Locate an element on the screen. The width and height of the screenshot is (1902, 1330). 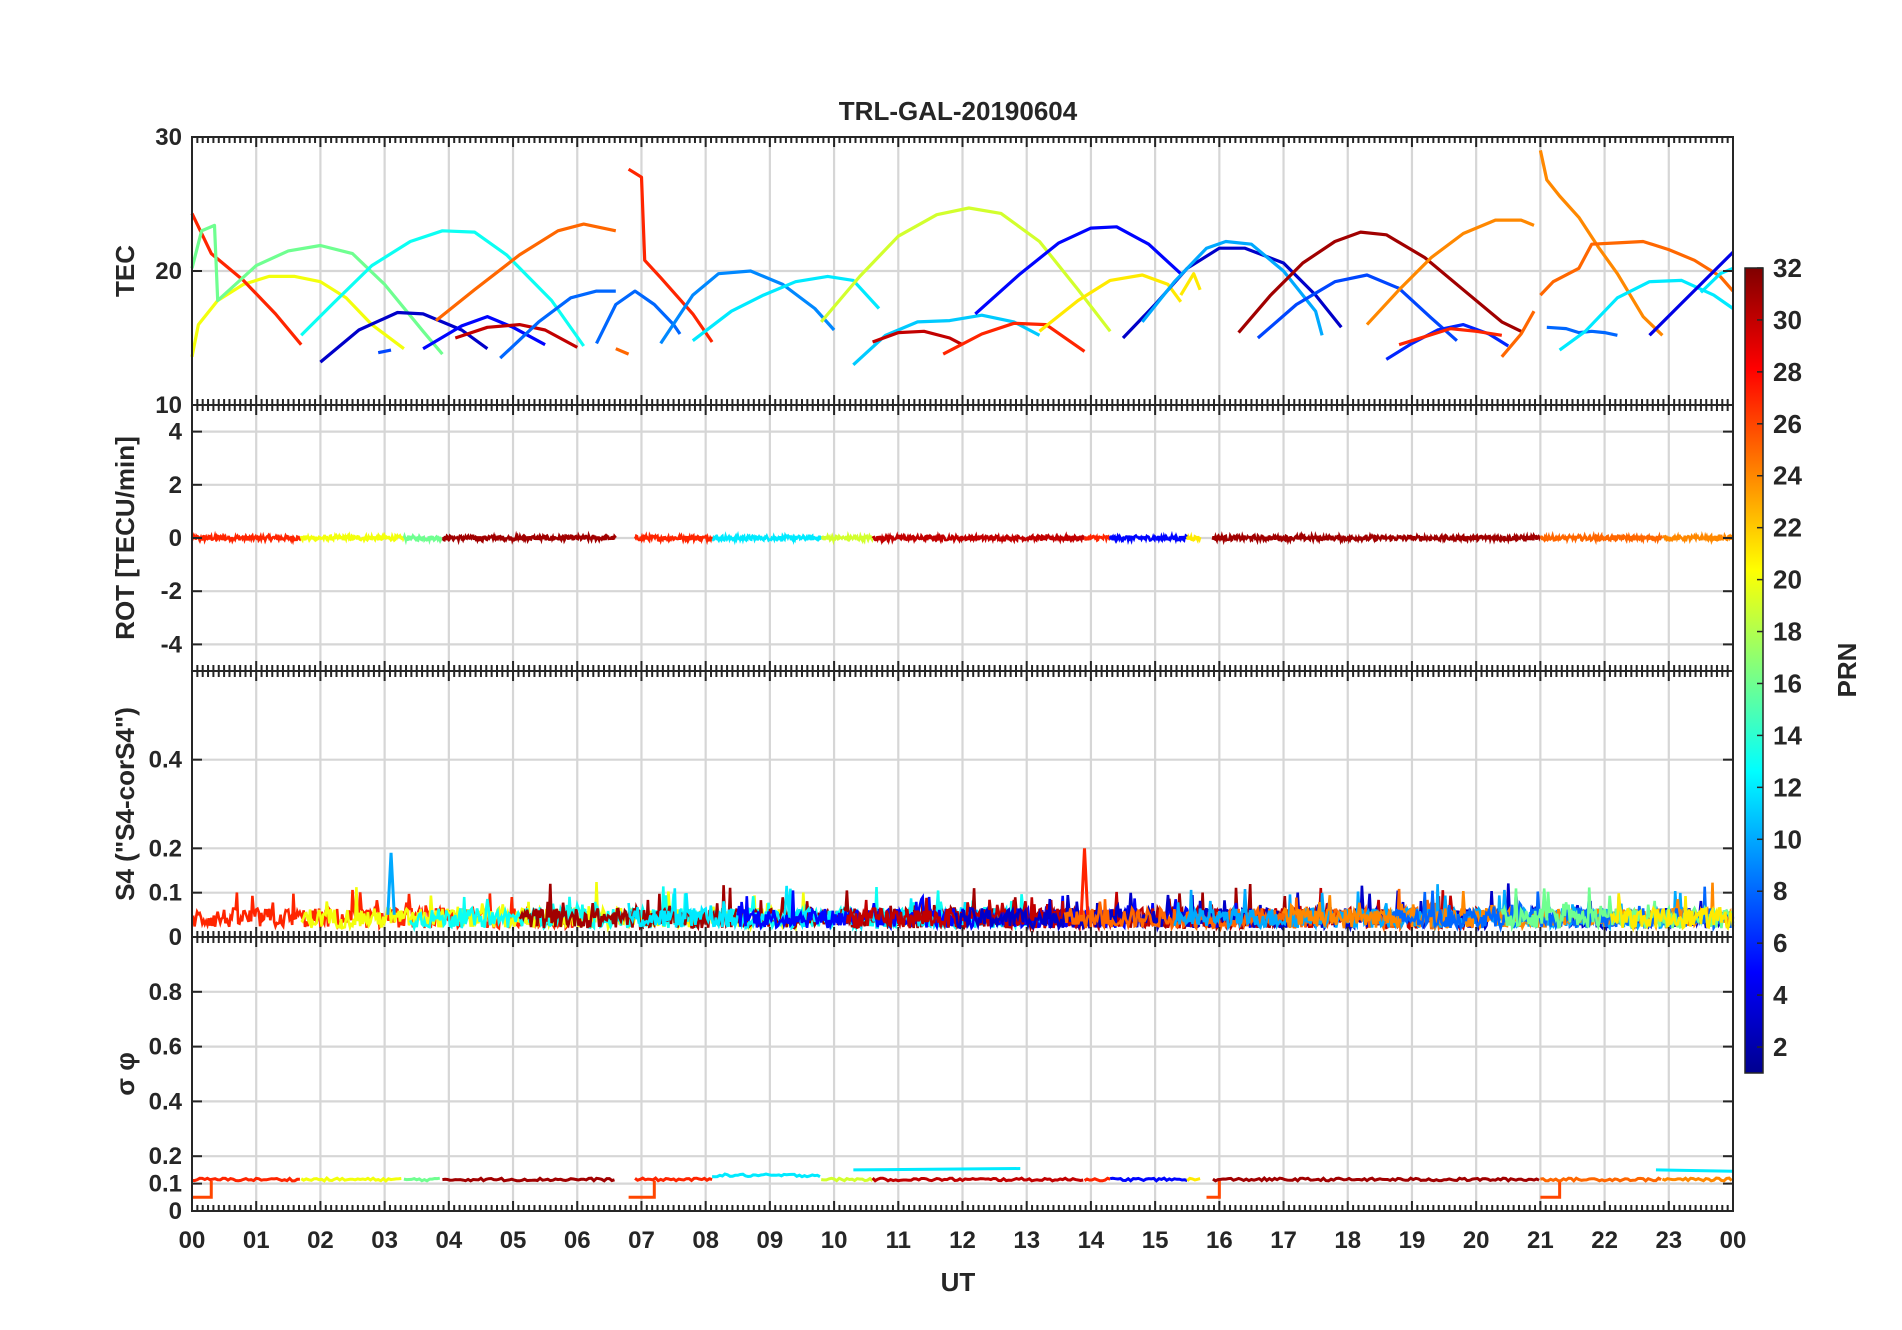
x-tick-label: 23 is located at coordinates (1668, 1240).